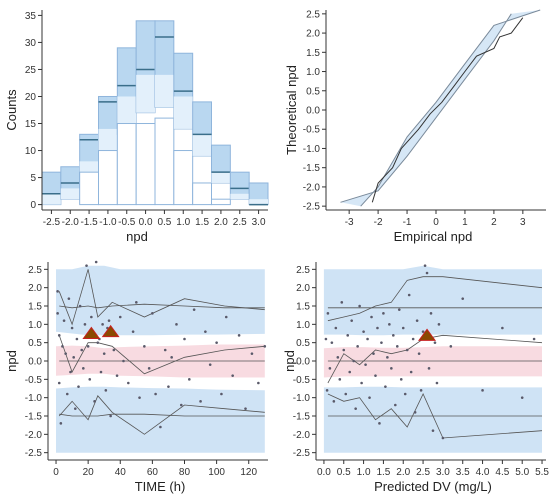 The height and width of the screenshot is (503, 550). What do you see at coordinates (11, 110) in the screenshot?
I see `y-axis-label: Counts` at bounding box center [11, 110].